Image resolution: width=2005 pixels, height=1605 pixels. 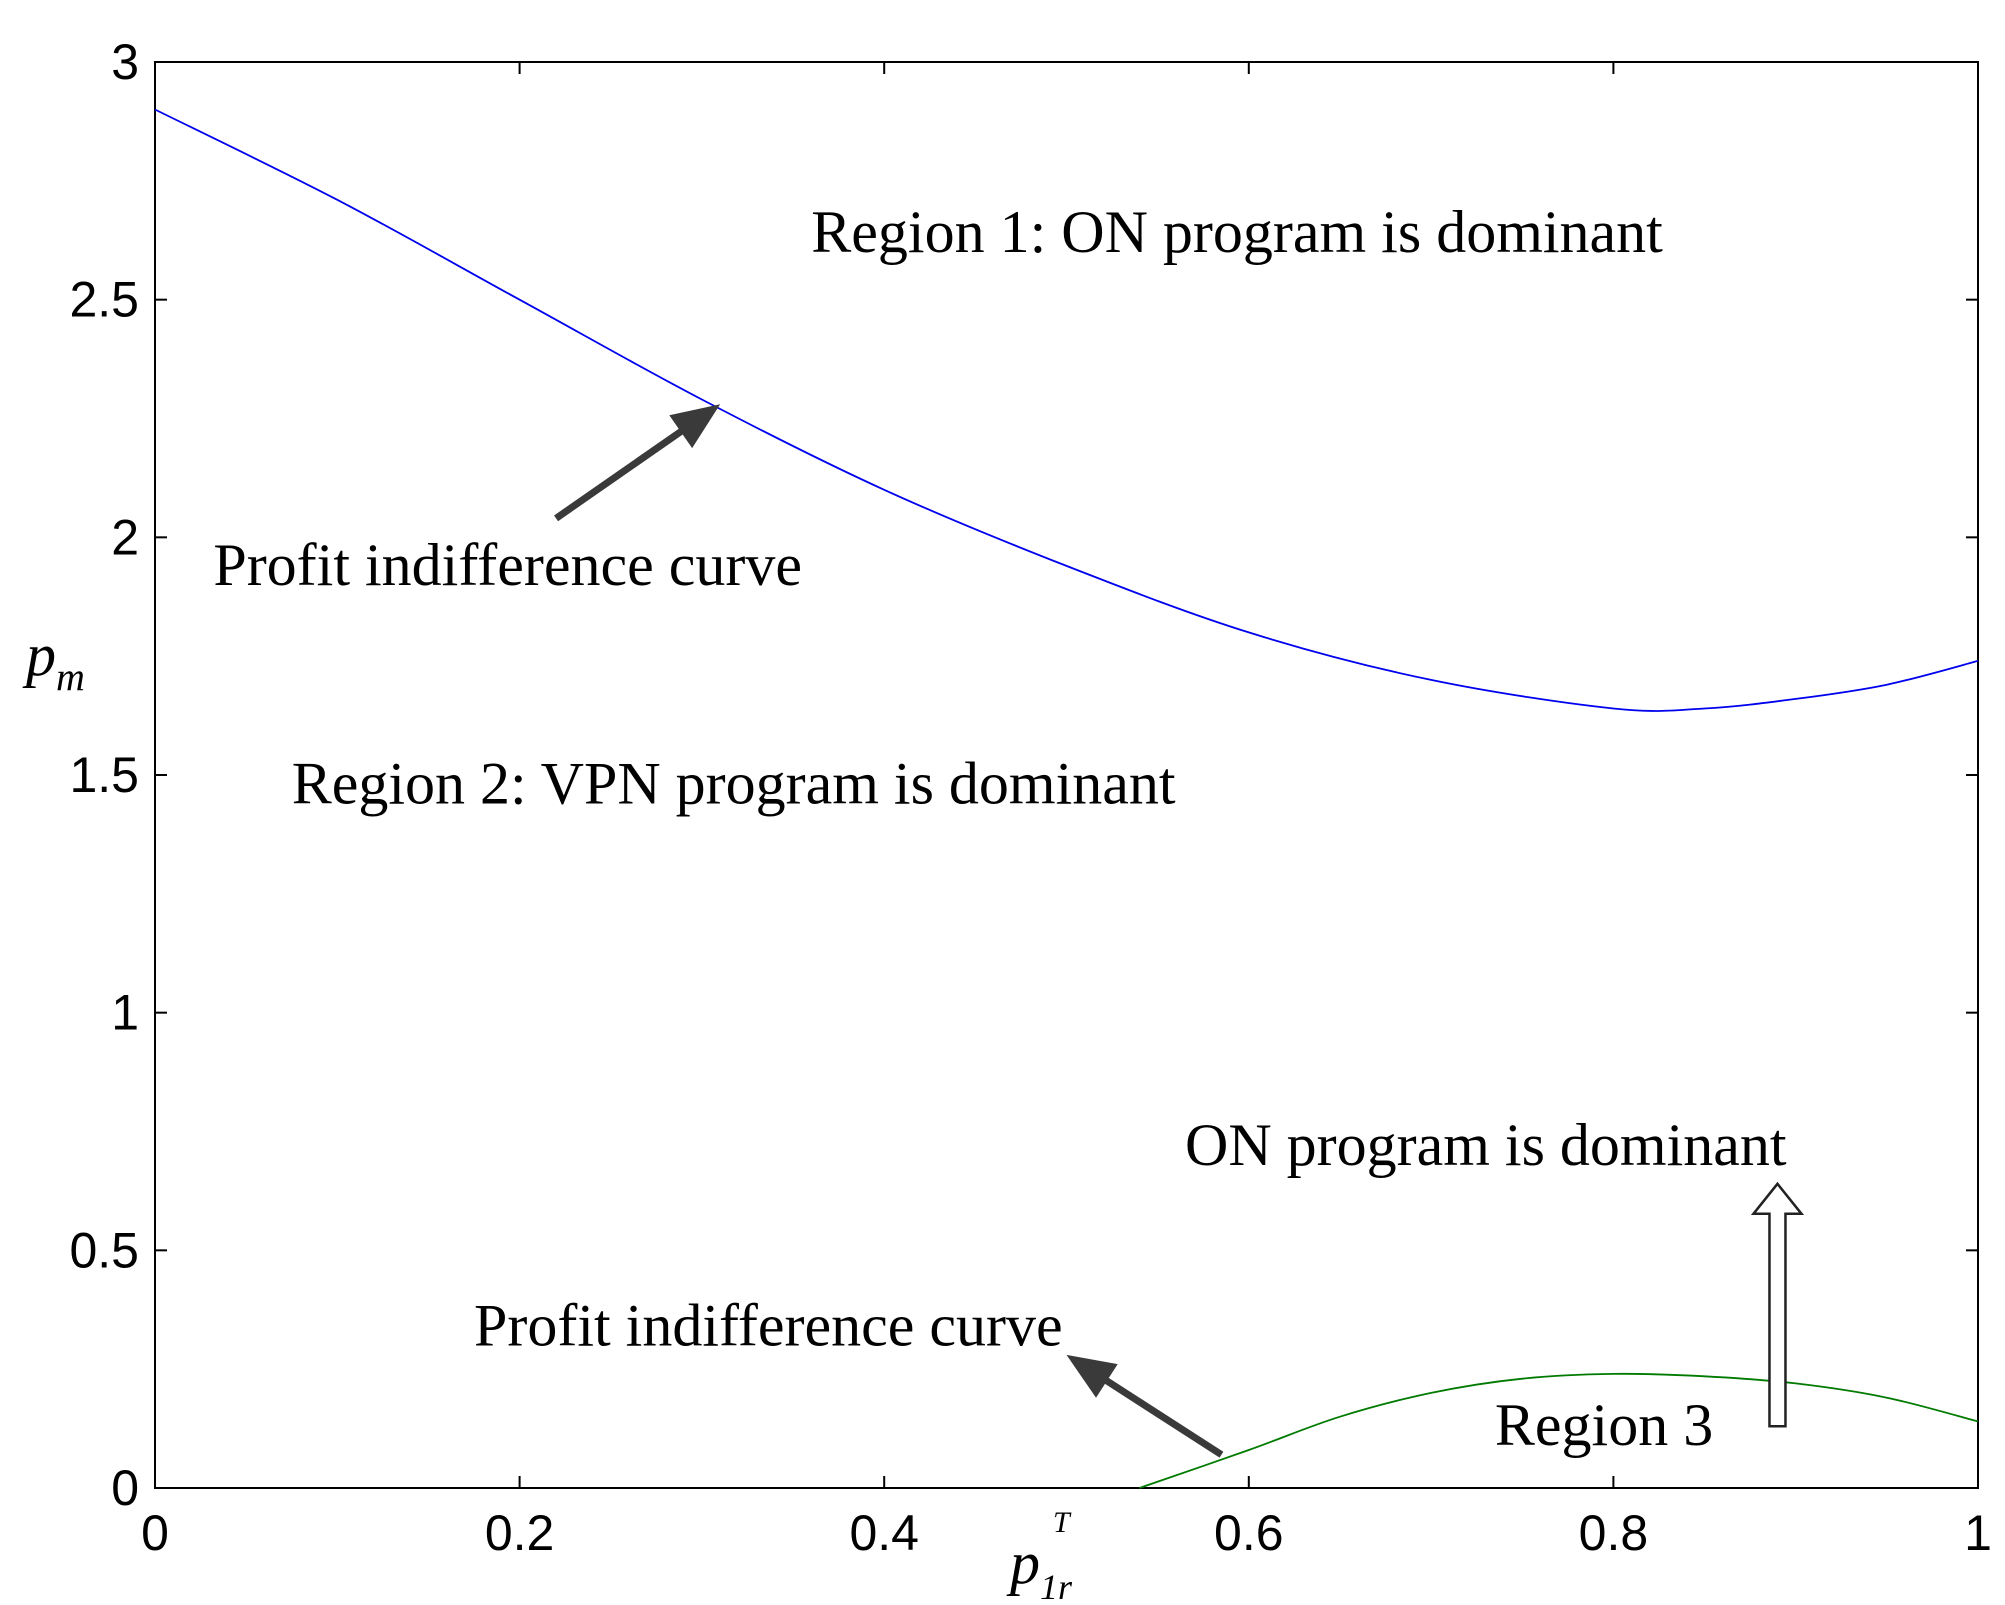 What do you see at coordinates (1237, 232) in the screenshot?
I see `annotation-region1: Region 1: ON program is dominant` at bounding box center [1237, 232].